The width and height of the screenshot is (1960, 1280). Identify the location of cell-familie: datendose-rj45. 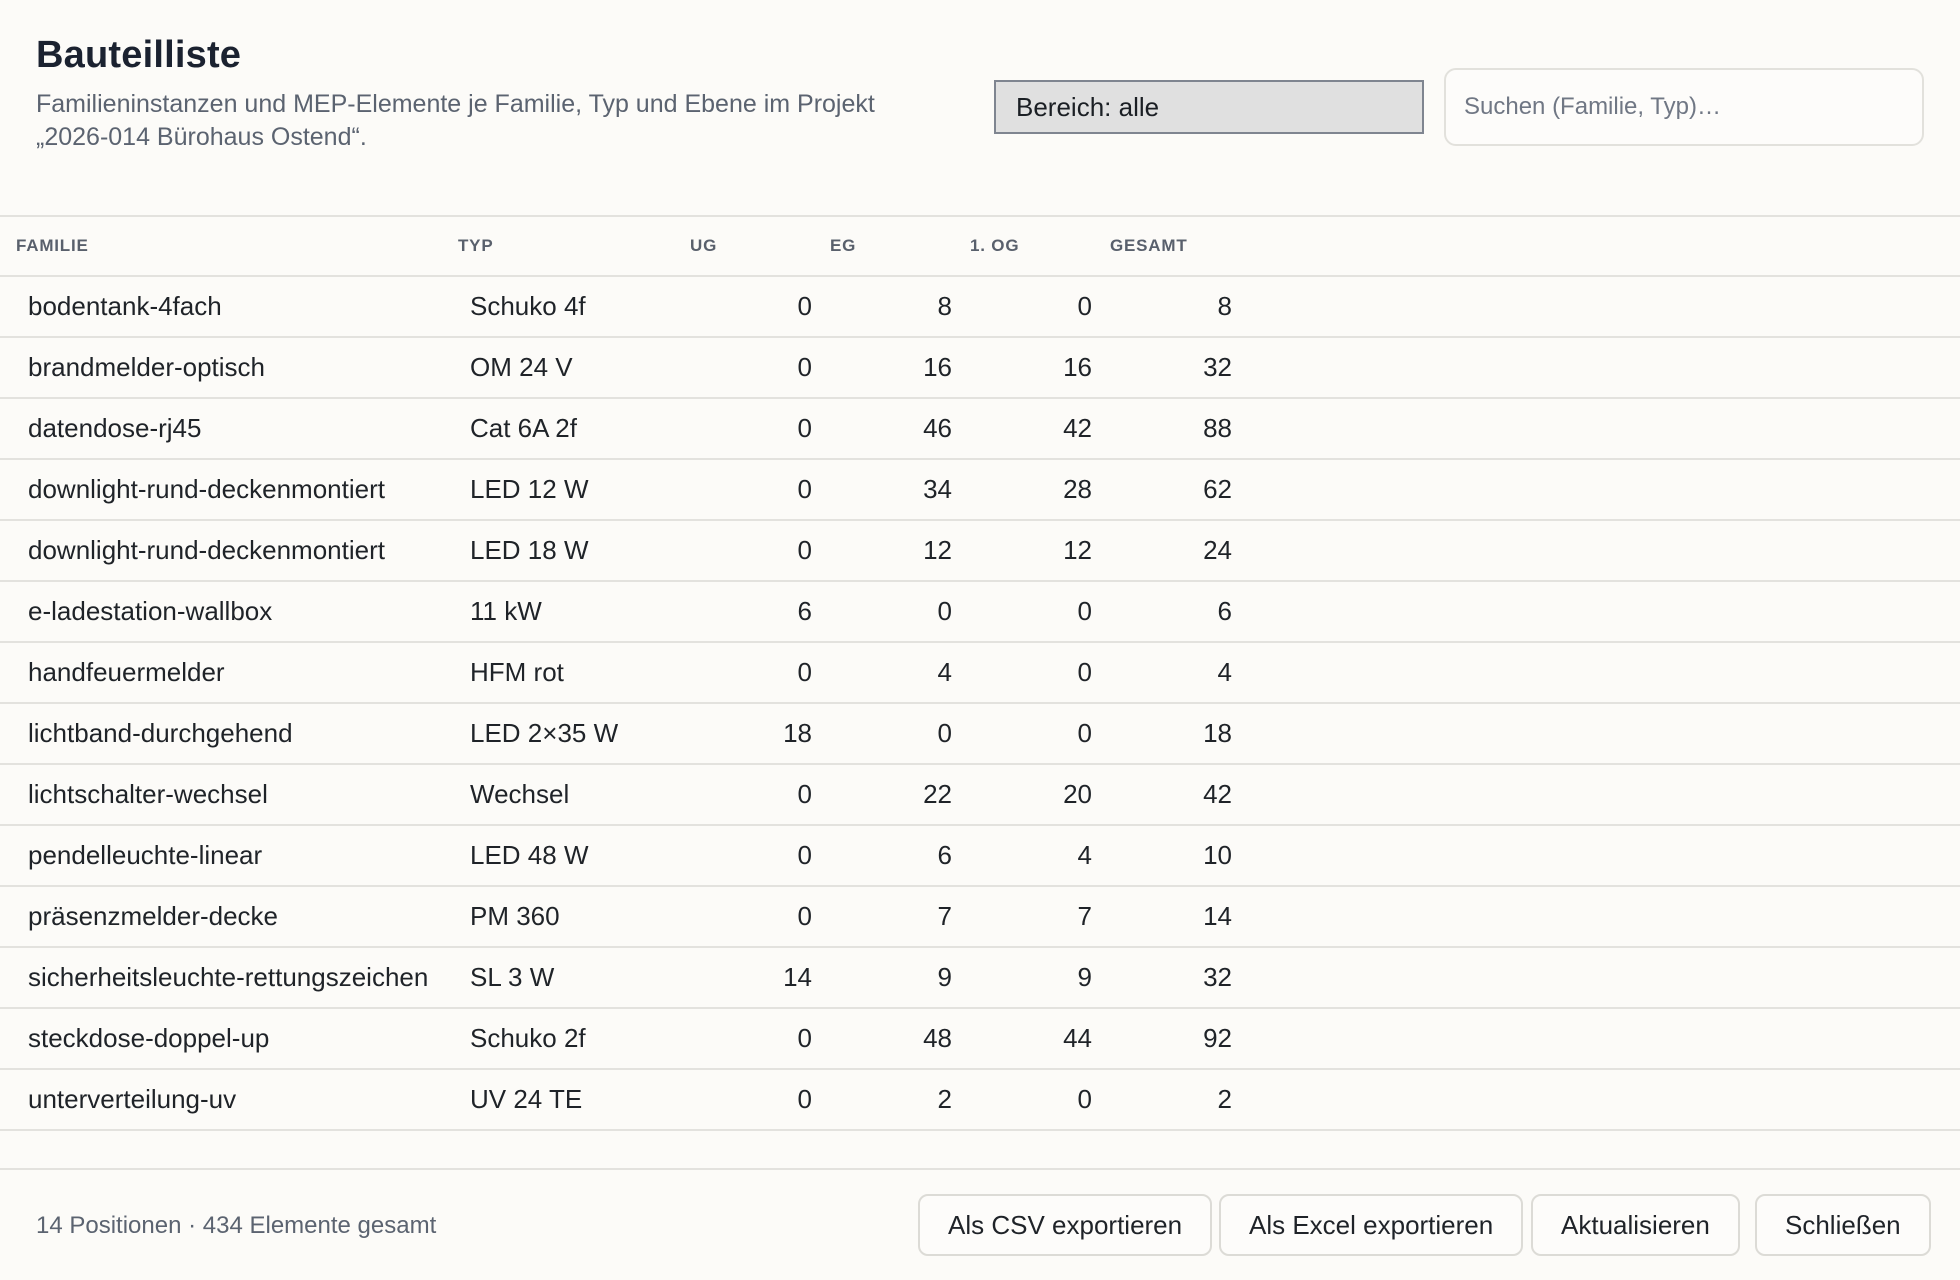
(115, 428).